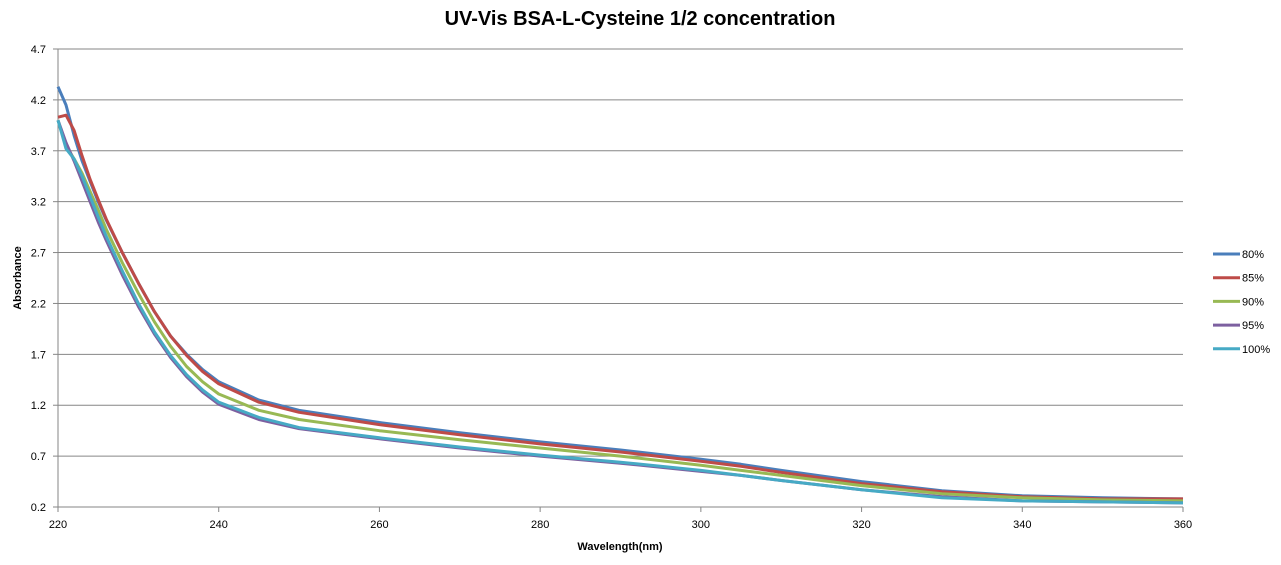 Image resolution: width=1281 pixels, height=565 pixels. Describe the element at coordinates (38, 355) in the screenshot. I see `y-tick-label: 1.7` at that location.